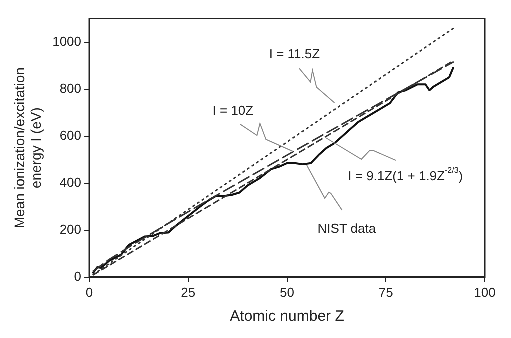  What do you see at coordinates (287, 292) in the screenshot?
I see `x-tick-label: 50` at bounding box center [287, 292].